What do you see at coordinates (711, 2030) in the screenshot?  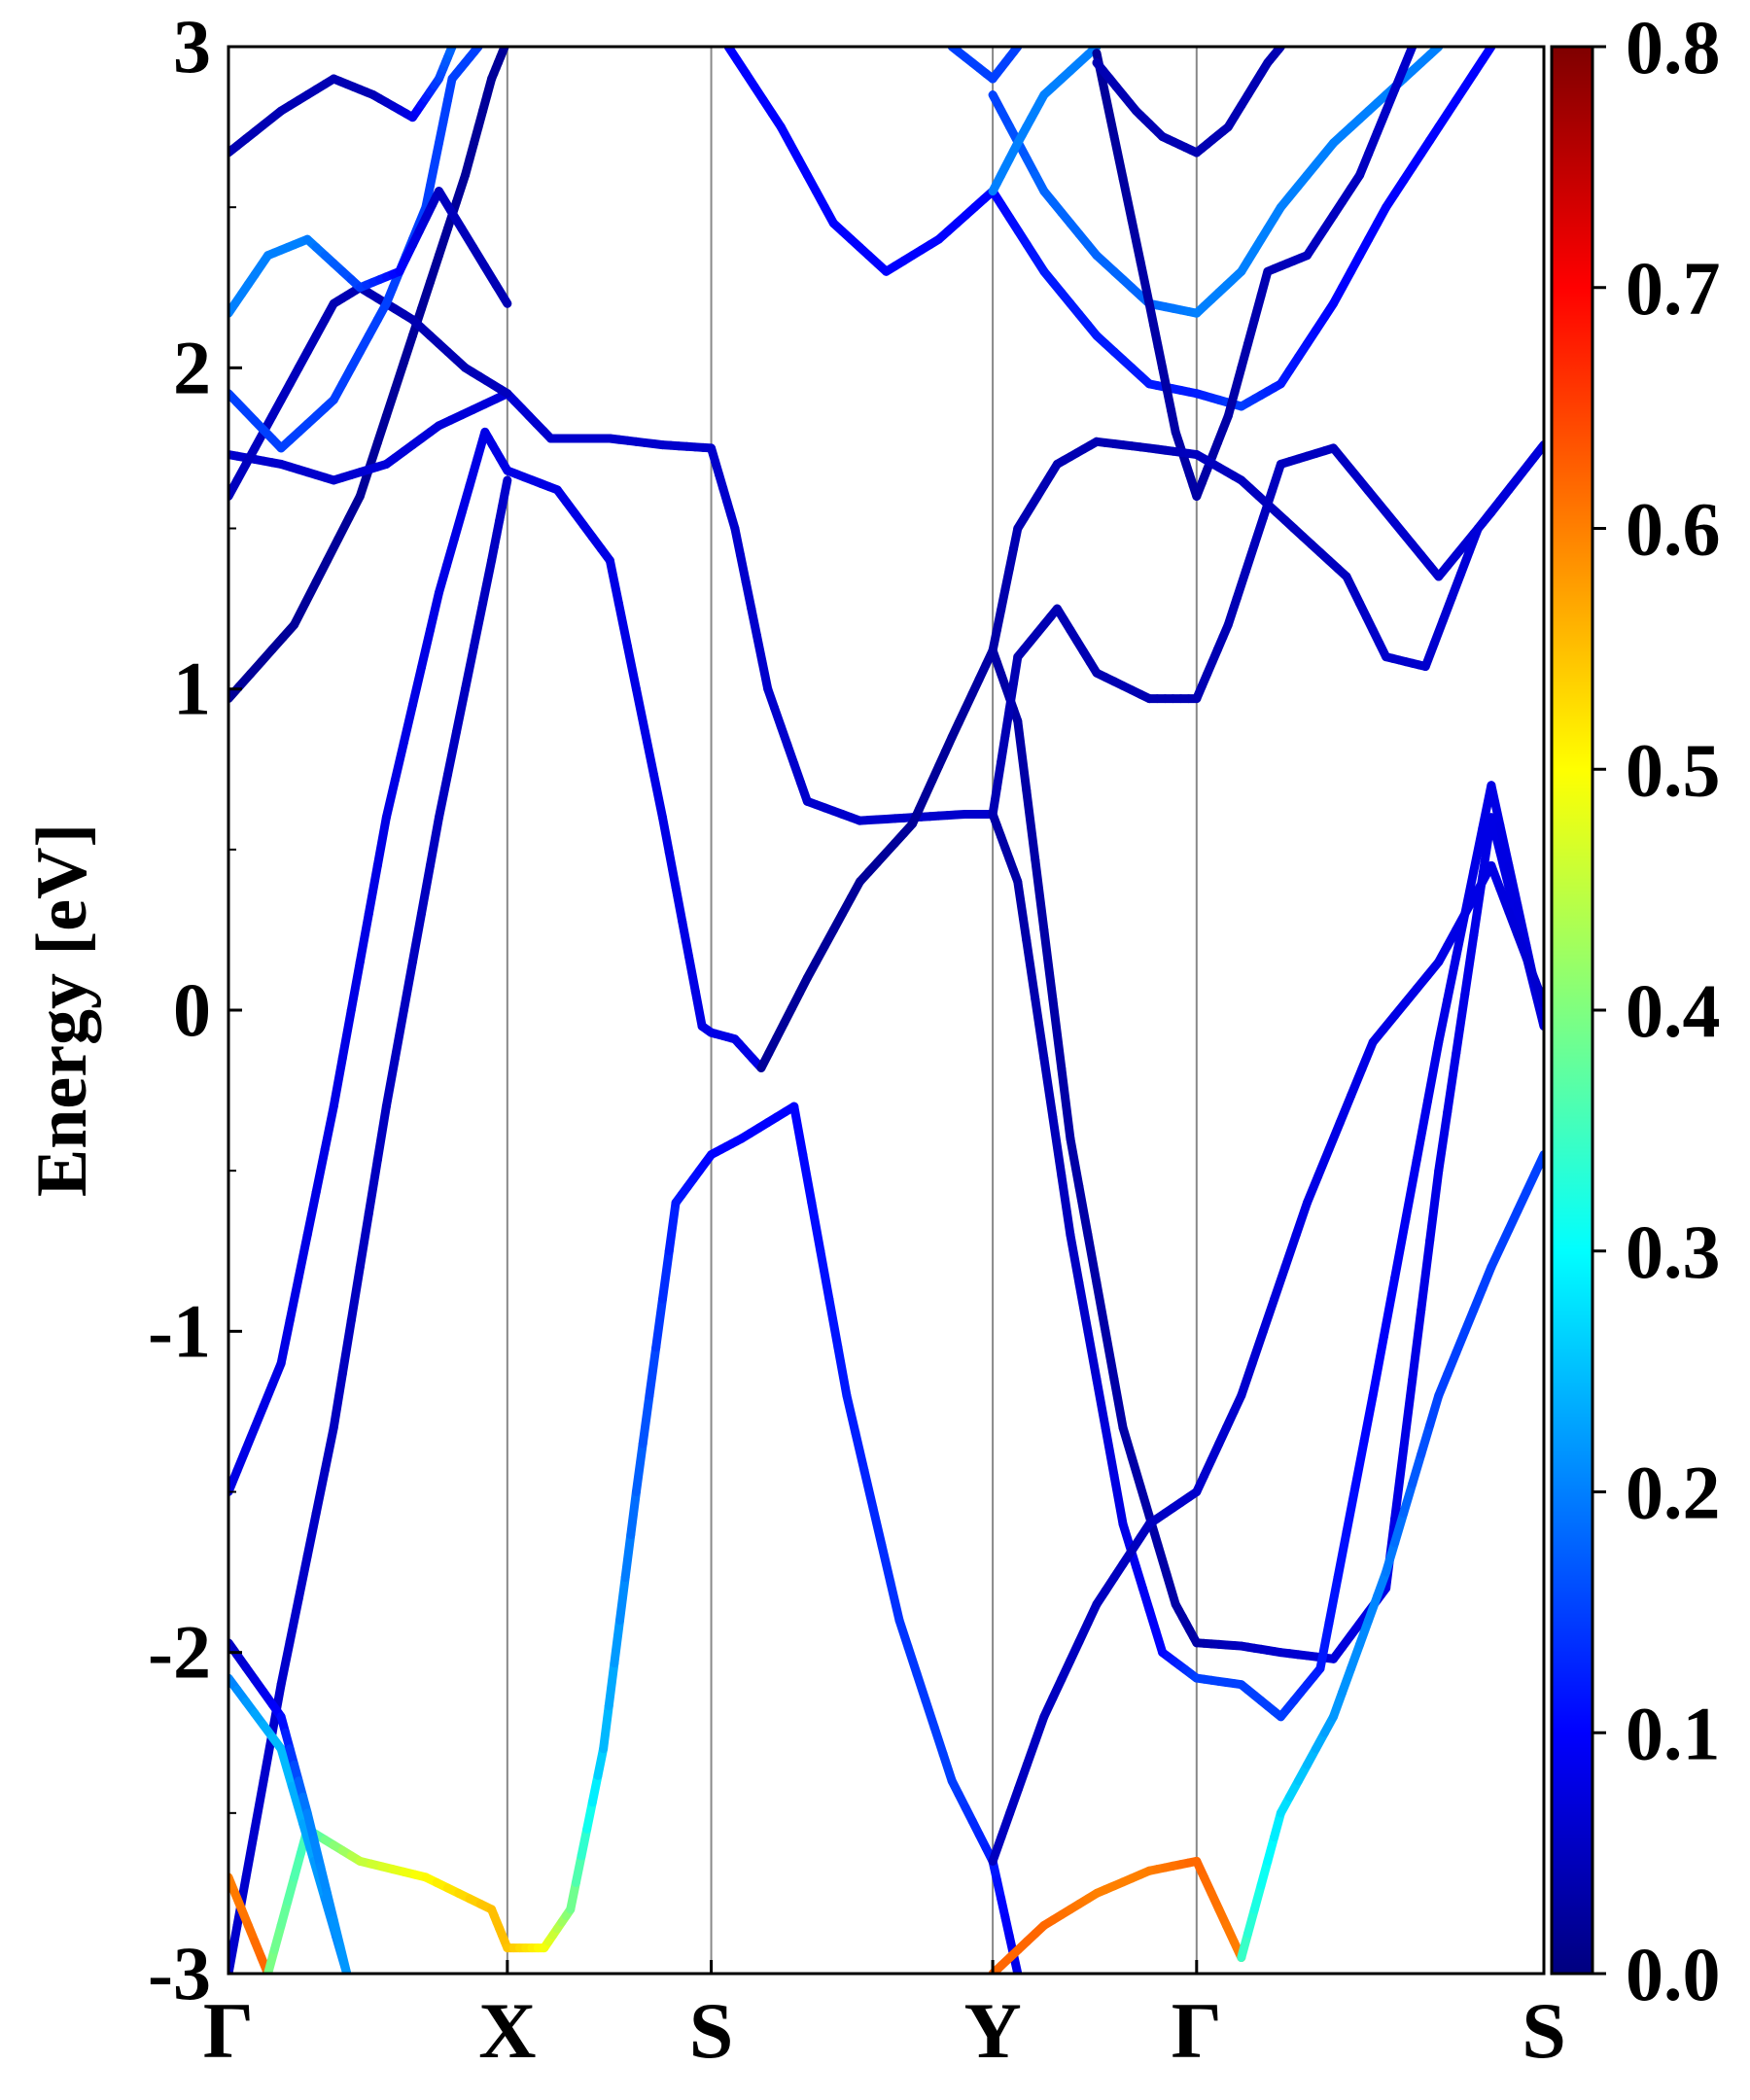 I see `x-tick-label: S` at bounding box center [711, 2030].